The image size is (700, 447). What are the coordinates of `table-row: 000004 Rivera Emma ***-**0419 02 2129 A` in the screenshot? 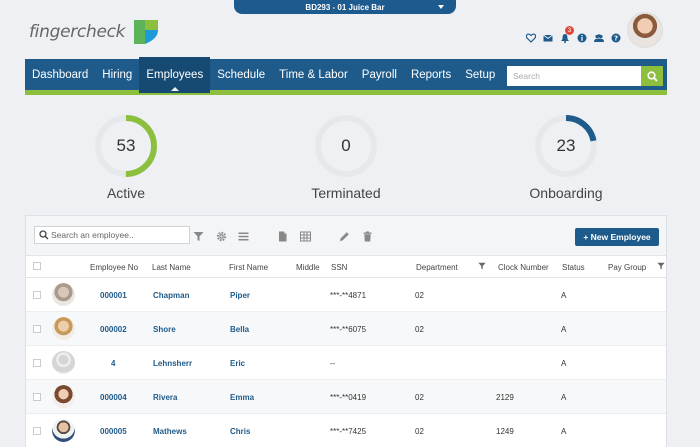 It's located at (346, 397).